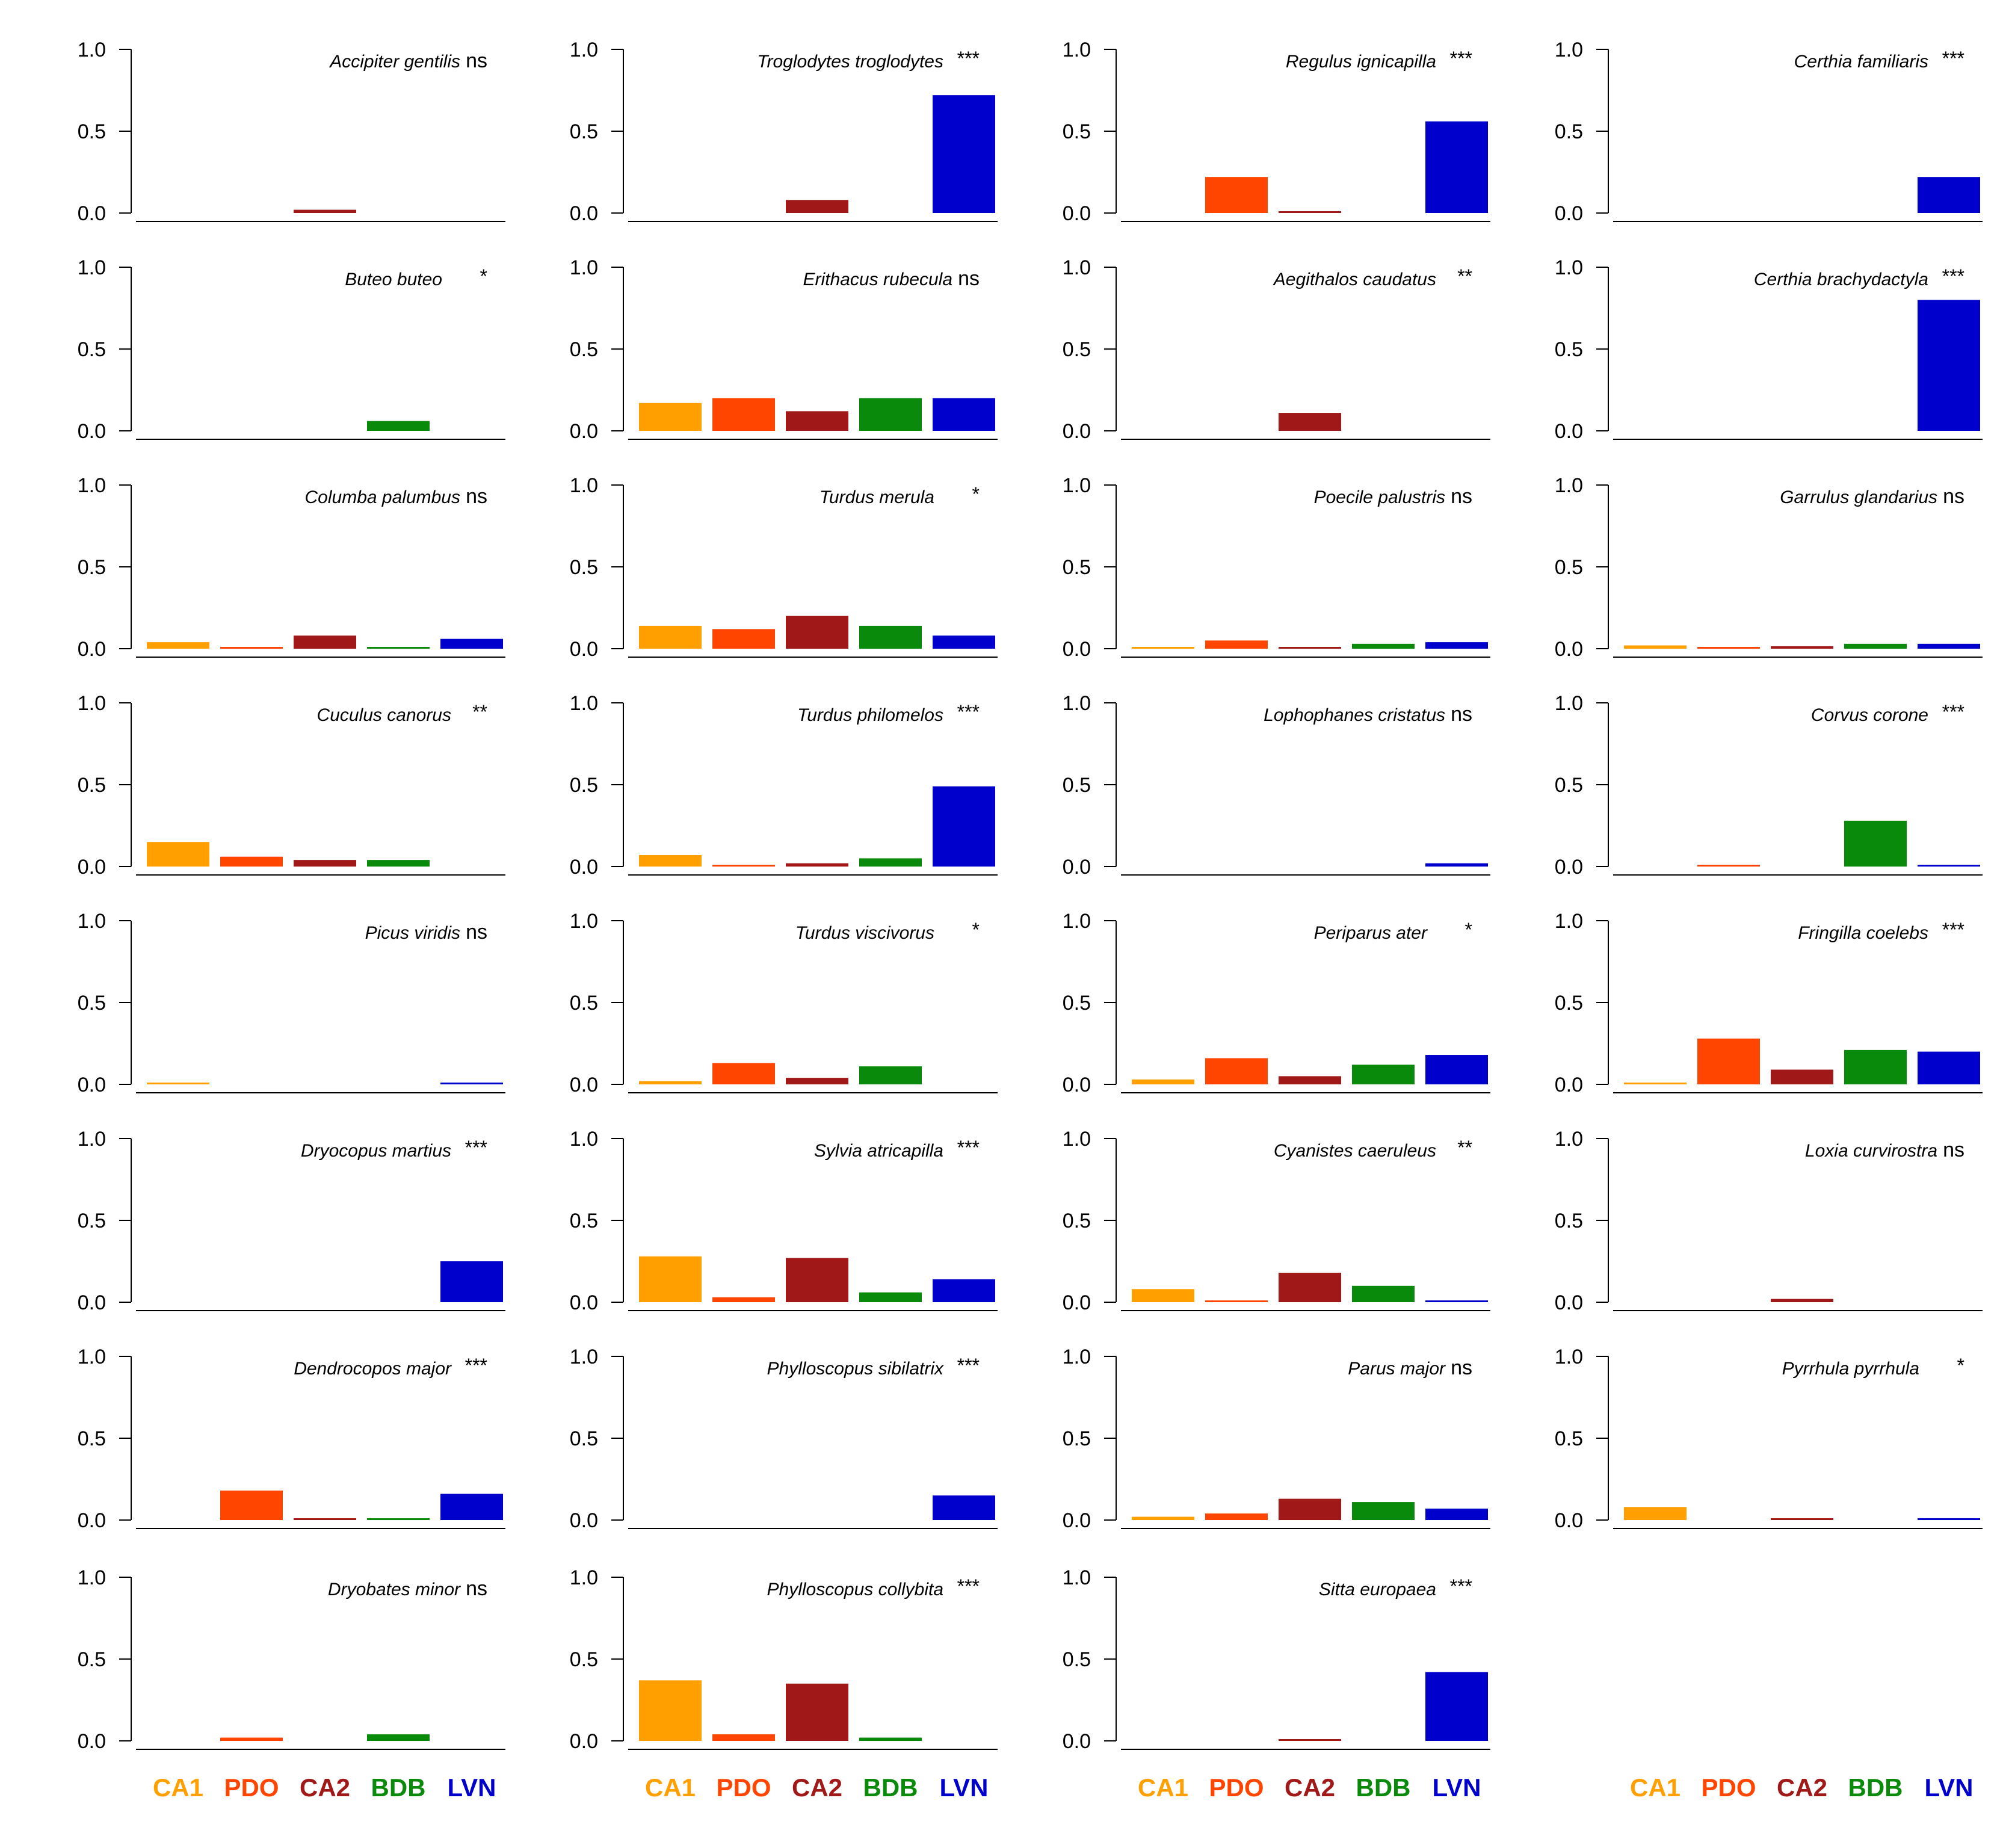 This screenshot has height=1848, width=2003. What do you see at coordinates (394, 62) in the screenshot?
I see `species-name: Accipiter gentilis` at bounding box center [394, 62].